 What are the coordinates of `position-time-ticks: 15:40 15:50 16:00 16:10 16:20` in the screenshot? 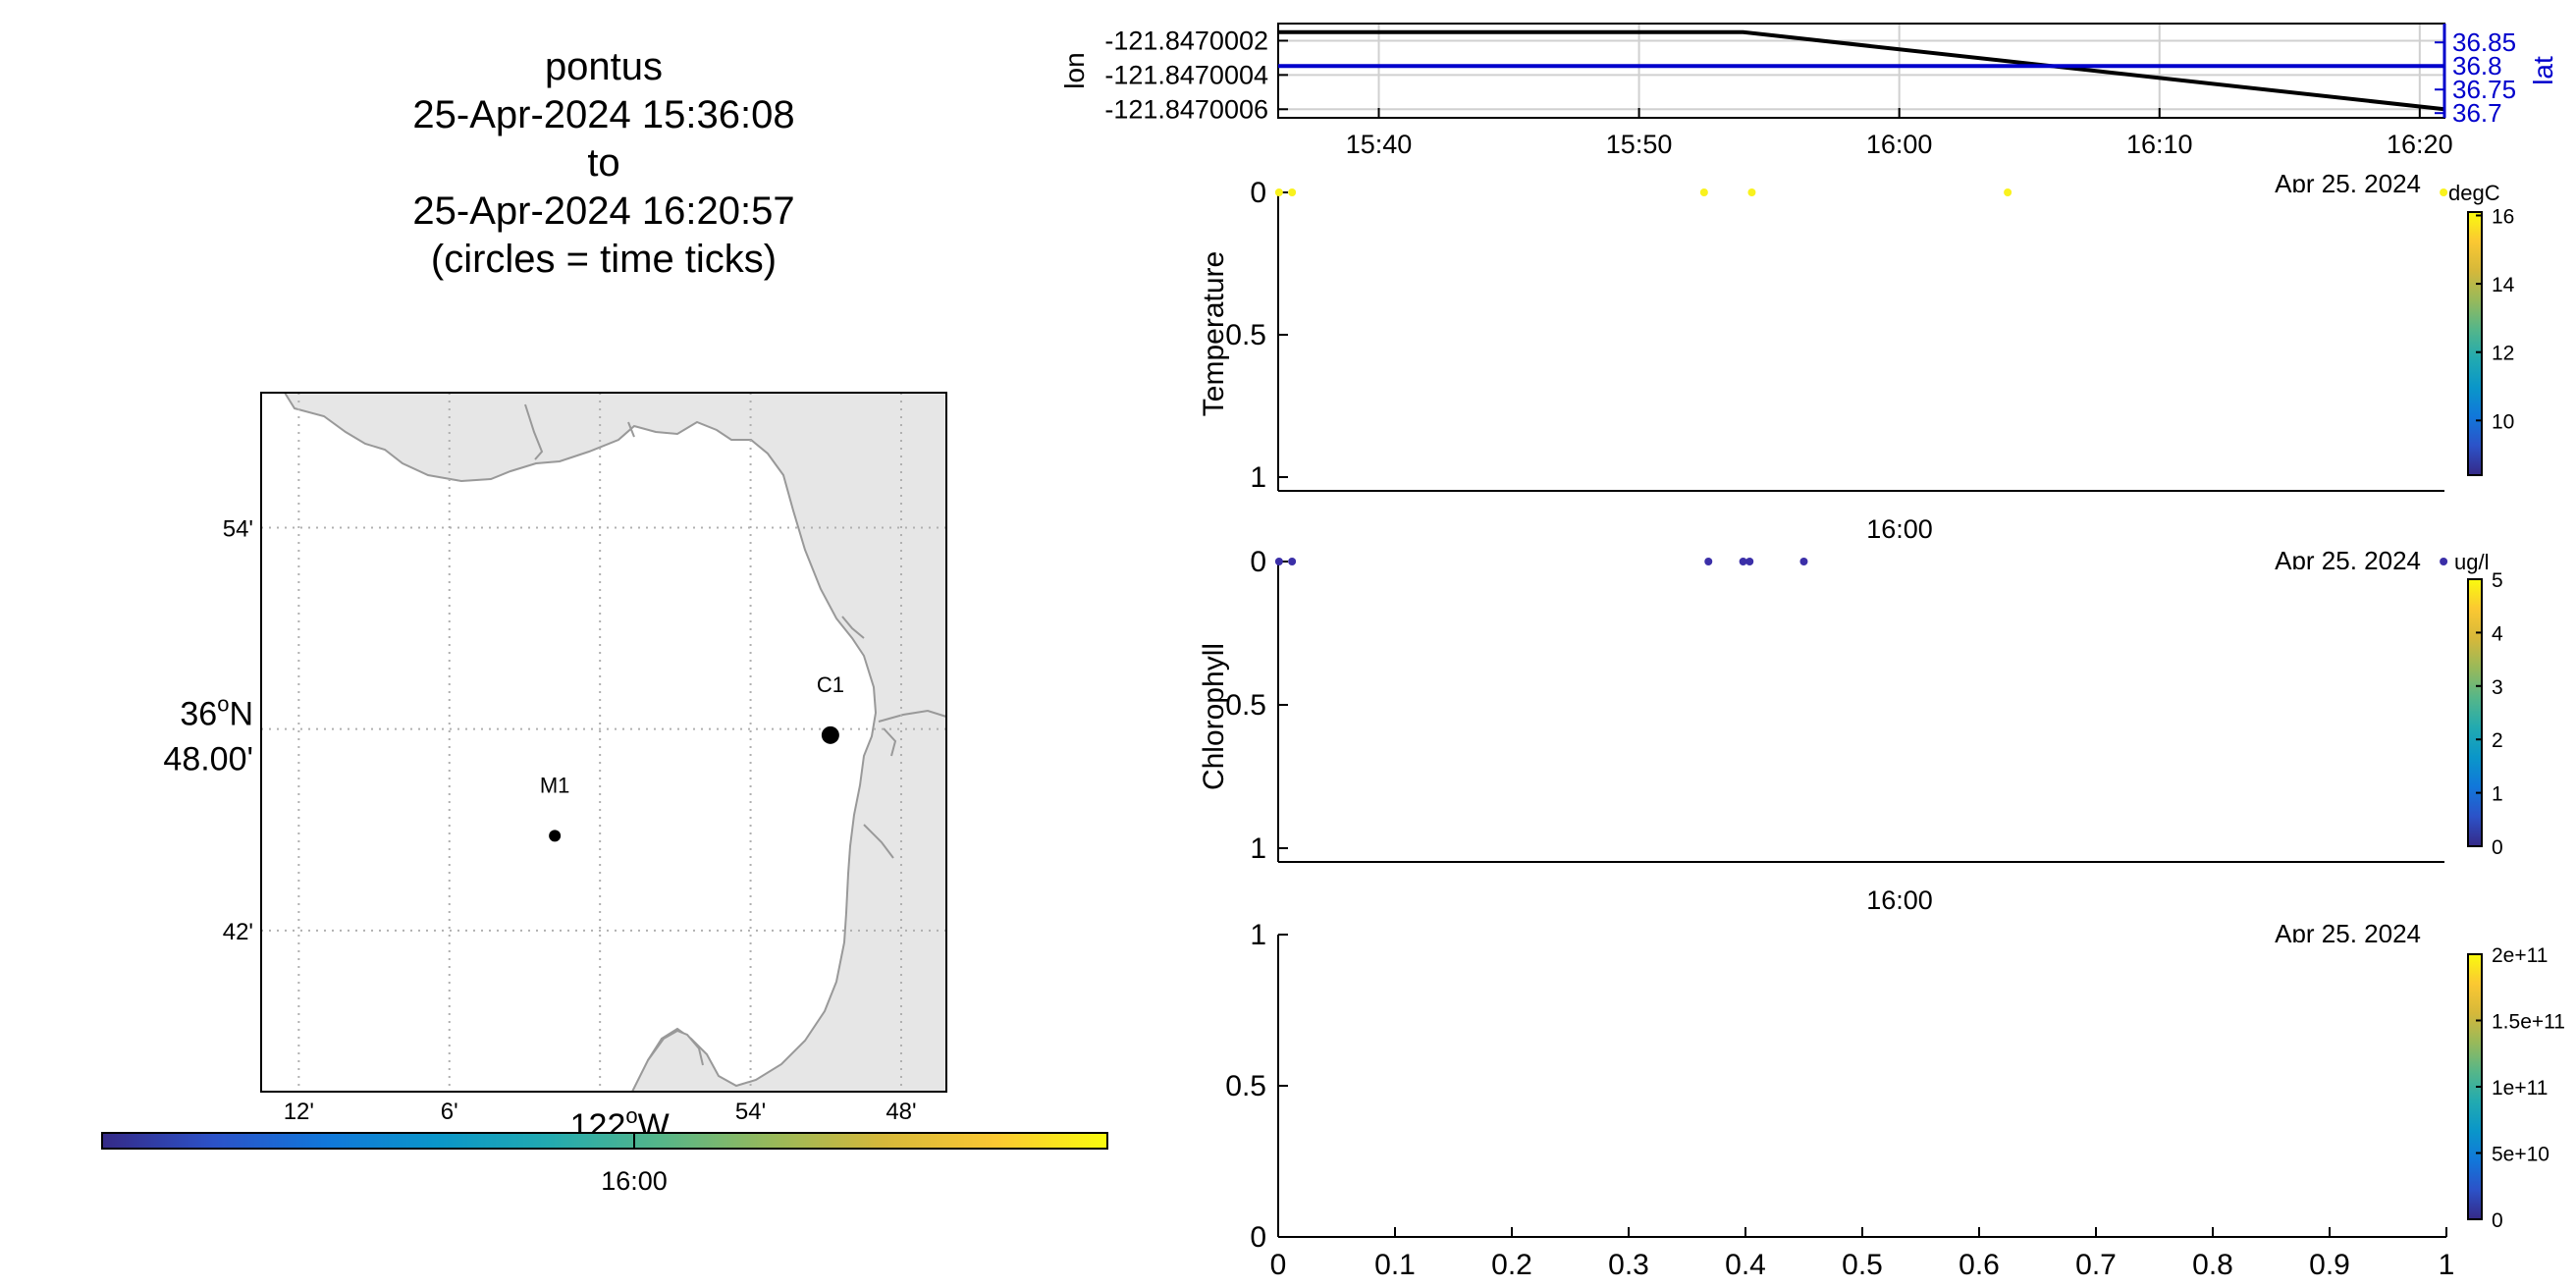 It's located at (1899, 133).